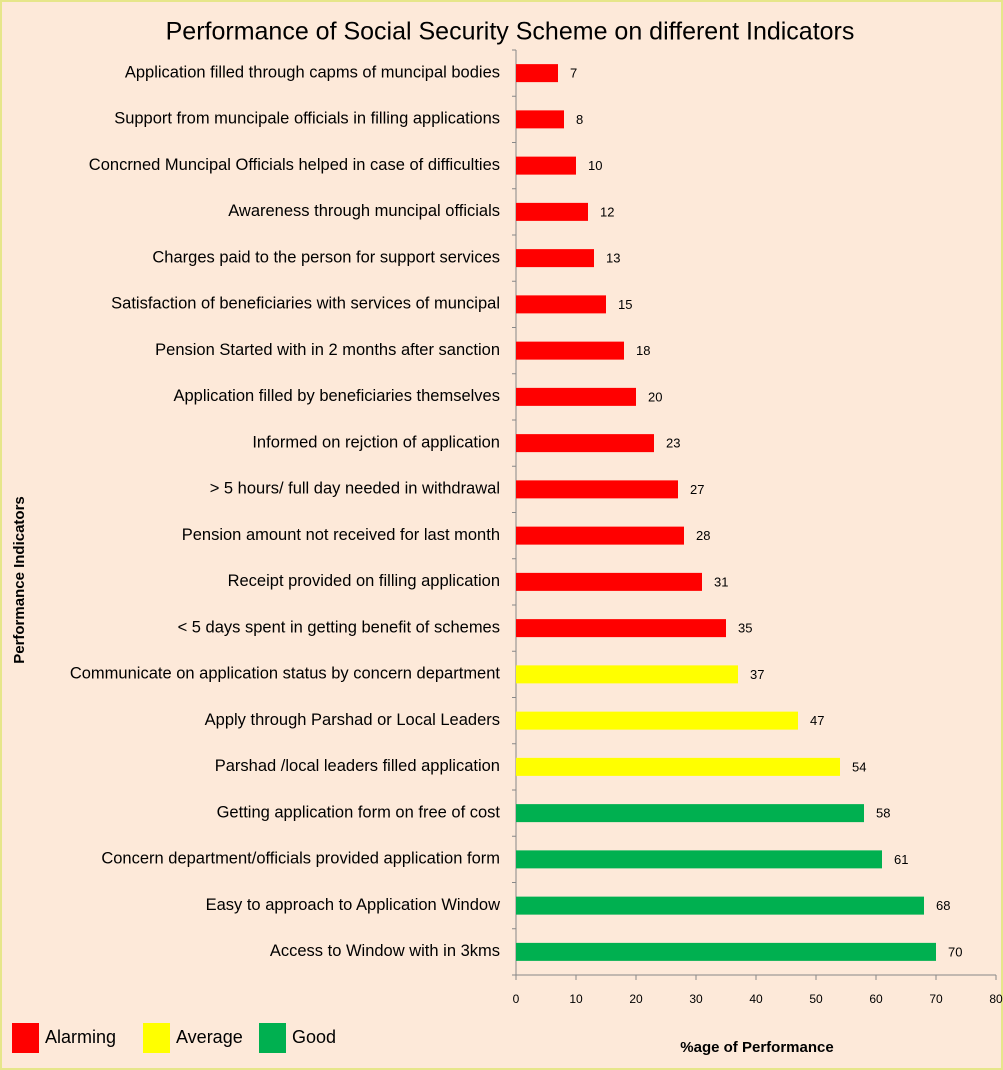  What do you see at coordinates (943, 905) in the screenshot?
I see `value-label: 68` at bounding box center [943, 905].